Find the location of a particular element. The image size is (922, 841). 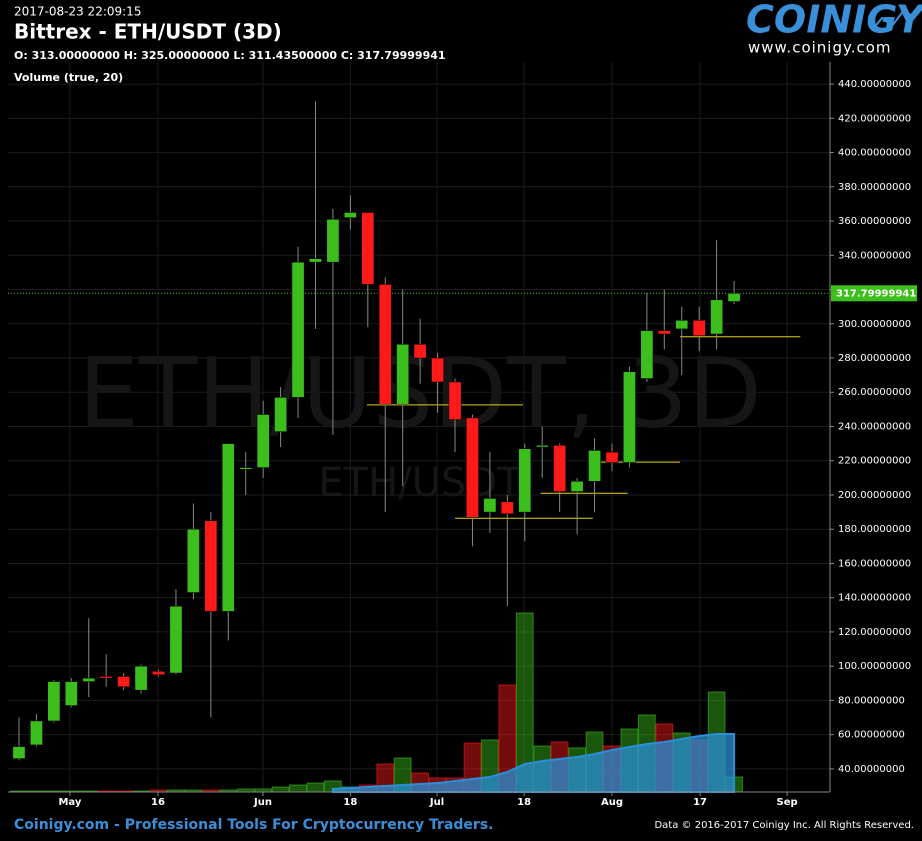

x-tick-label: 16 is located at coordinates (158, 802).